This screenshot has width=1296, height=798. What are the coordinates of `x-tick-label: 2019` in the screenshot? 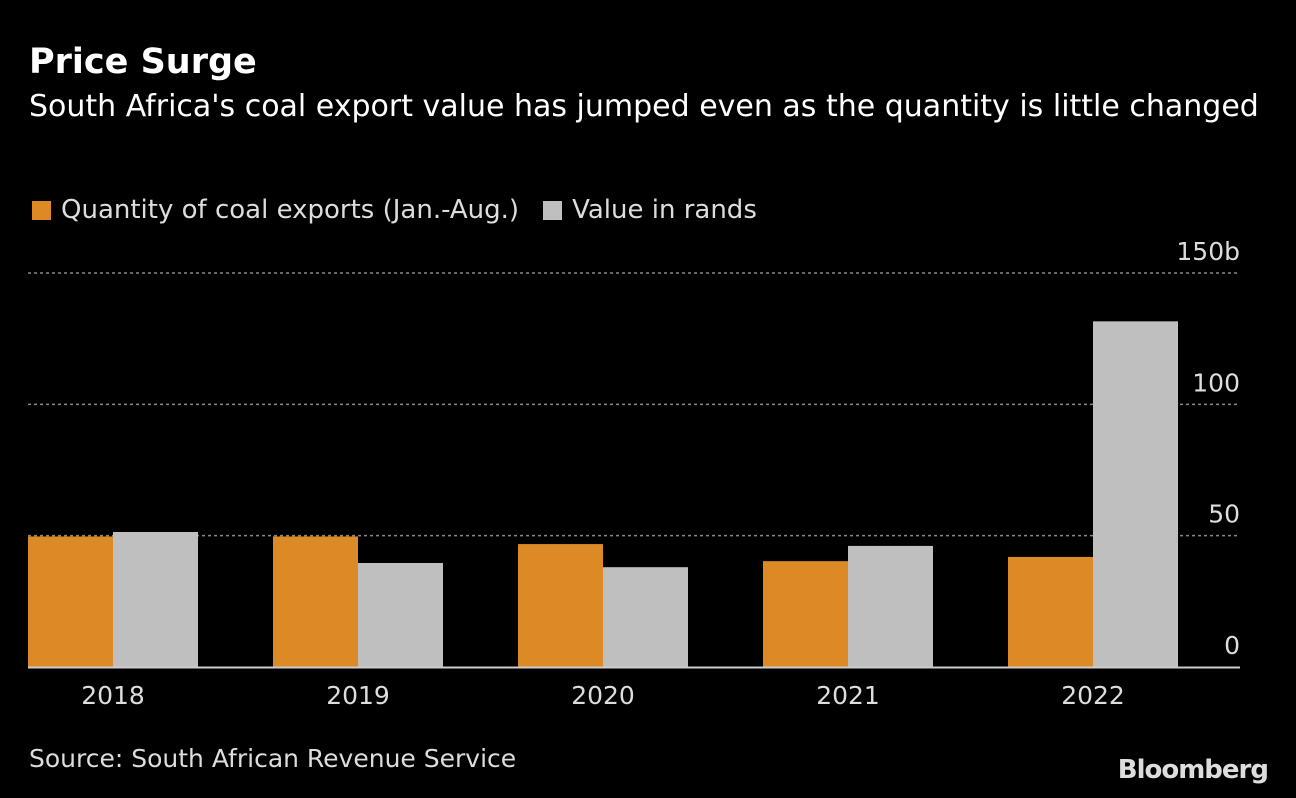 It's located at (358, 695).